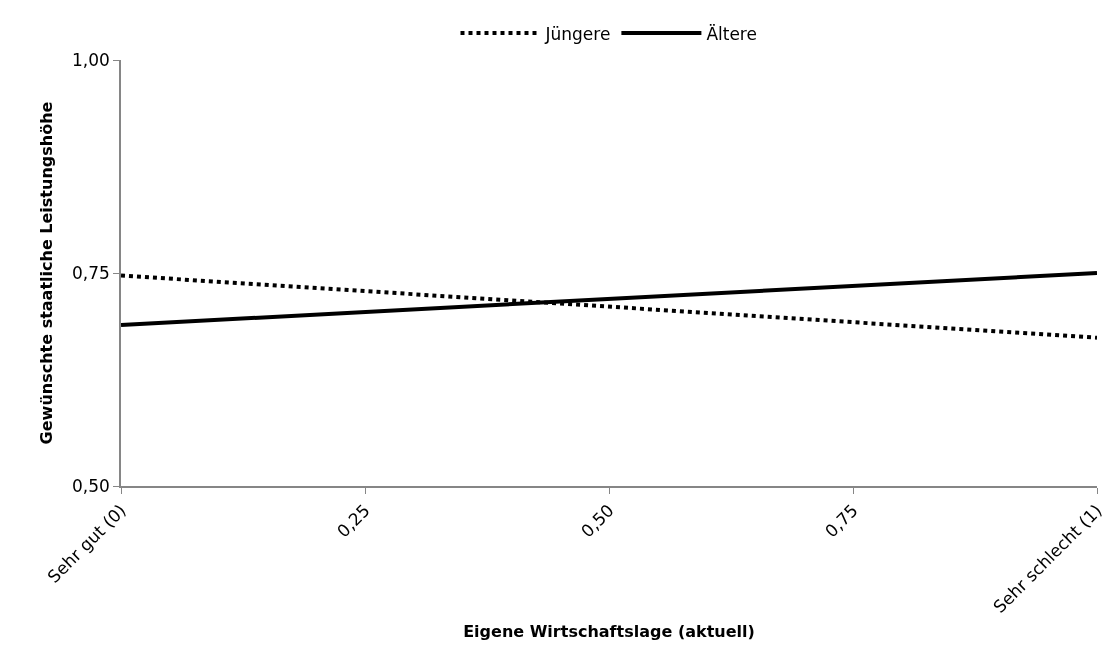  I want to click on legend-label: Ältere, so click(731, 33).